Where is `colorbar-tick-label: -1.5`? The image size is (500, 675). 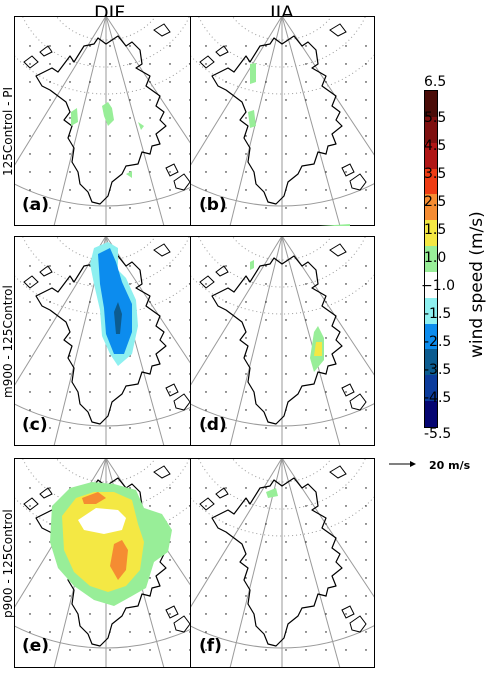 colorbar-tick-label: -1.5 is located at coordinates (438, 314).